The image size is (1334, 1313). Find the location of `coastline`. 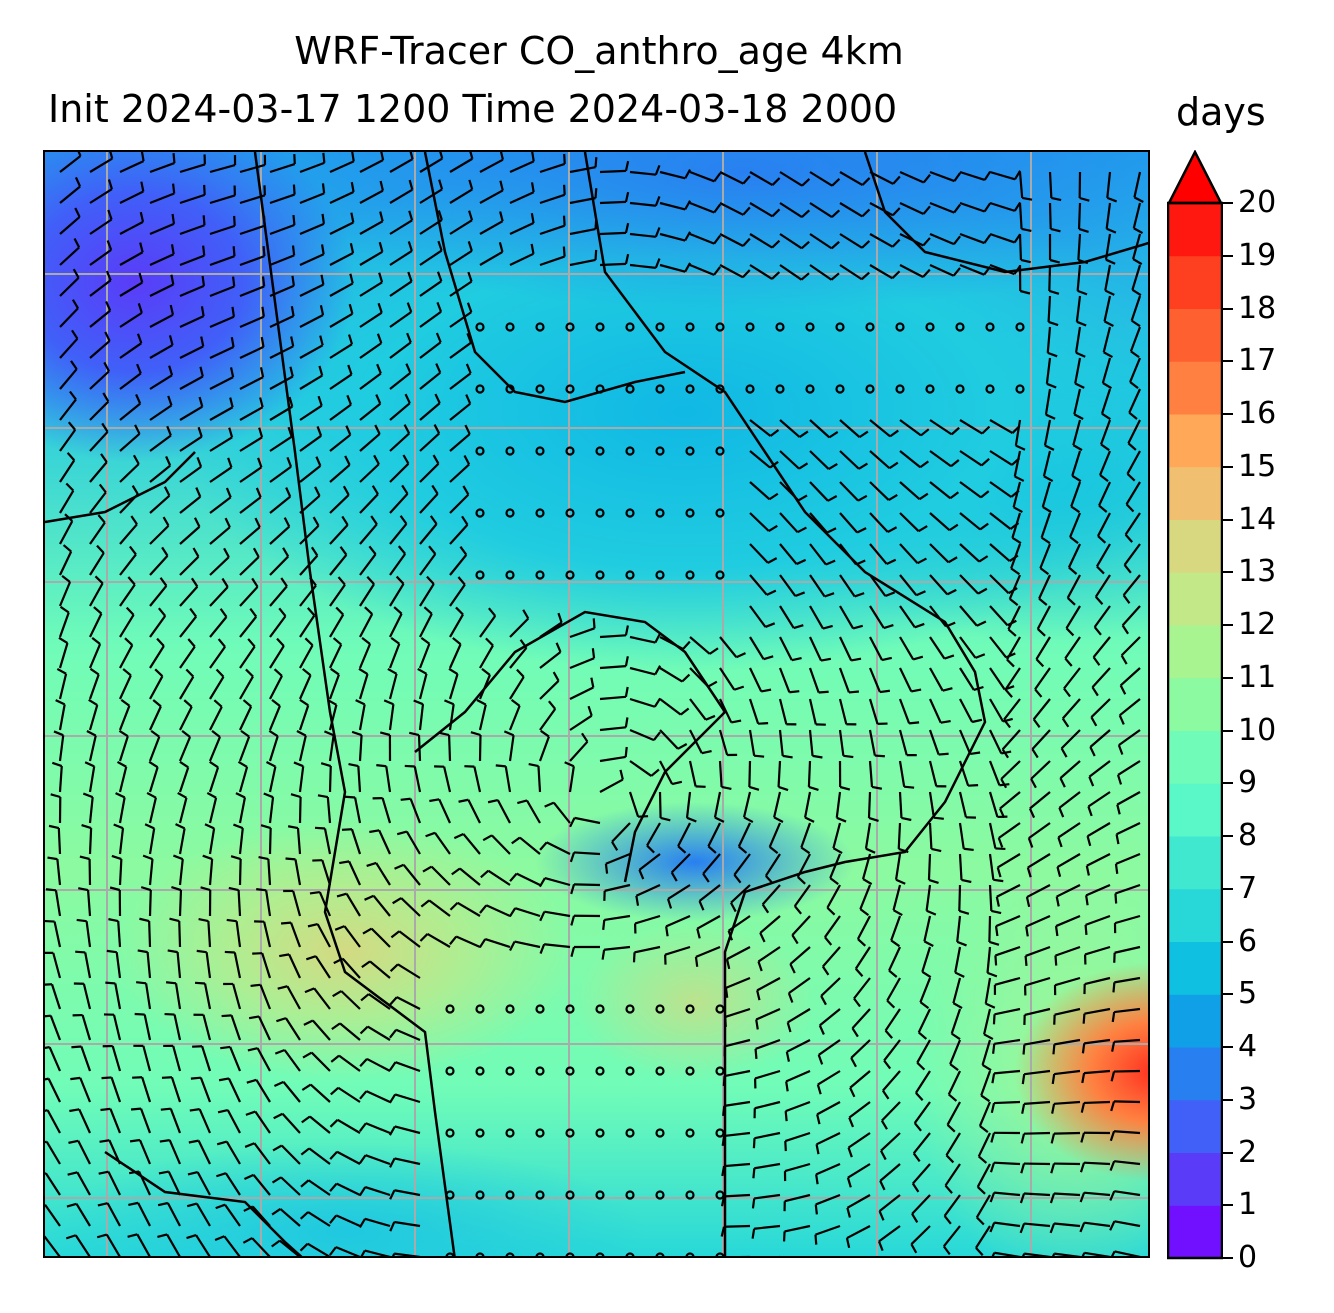

coastline is located at coordinates (354, 704).